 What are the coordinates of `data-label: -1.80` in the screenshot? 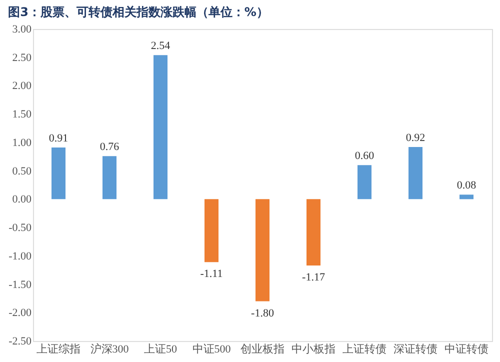 It's located at (262, 313).